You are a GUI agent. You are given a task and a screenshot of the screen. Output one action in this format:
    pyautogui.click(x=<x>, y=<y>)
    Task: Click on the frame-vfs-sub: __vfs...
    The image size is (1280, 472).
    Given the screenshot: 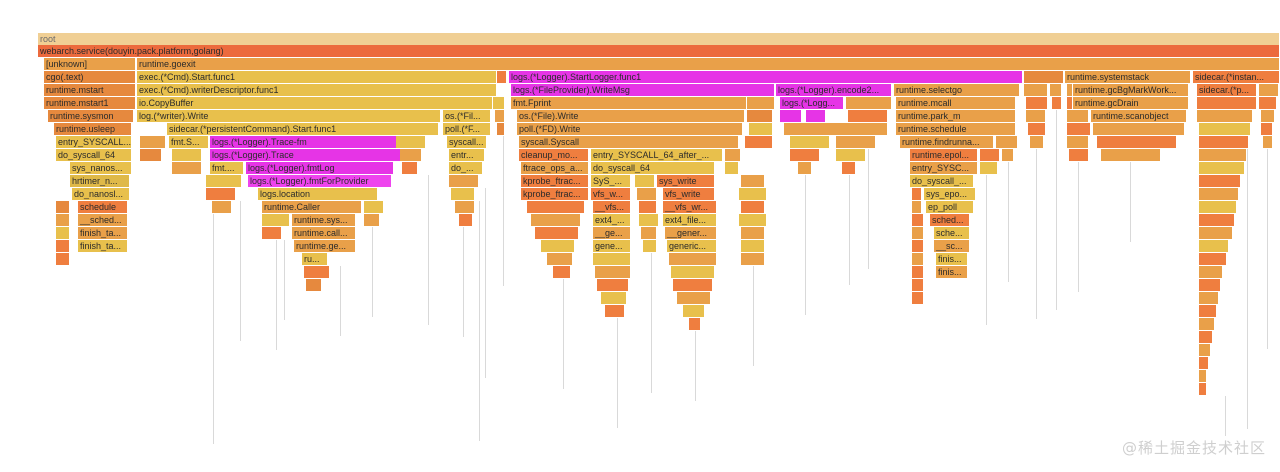 What is the action you would take?
    pyautogui.click(x=612, y=207)
    